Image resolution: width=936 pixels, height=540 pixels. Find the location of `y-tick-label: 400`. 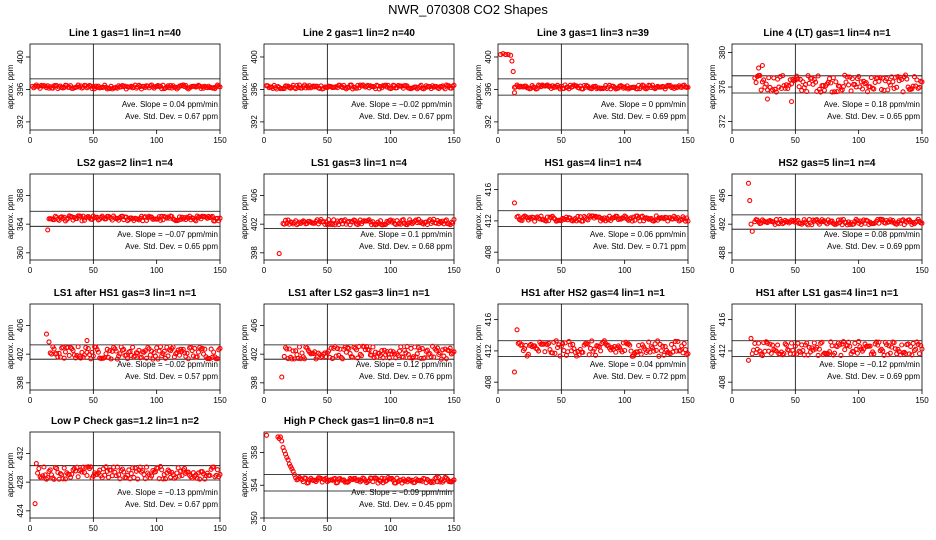

y-tick-label: 400 is located at coordinates (20, 57).